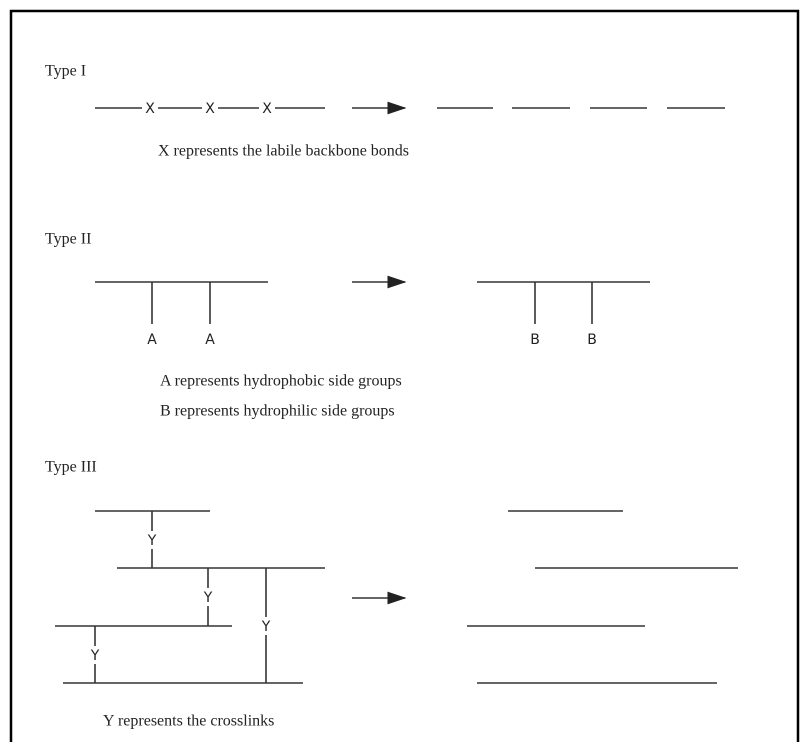 Image resolution: width=805 pixels, height=742 pixels. Describe the element at coordinates (563, 302) in the screenshot. I see `type2-after` at that location.